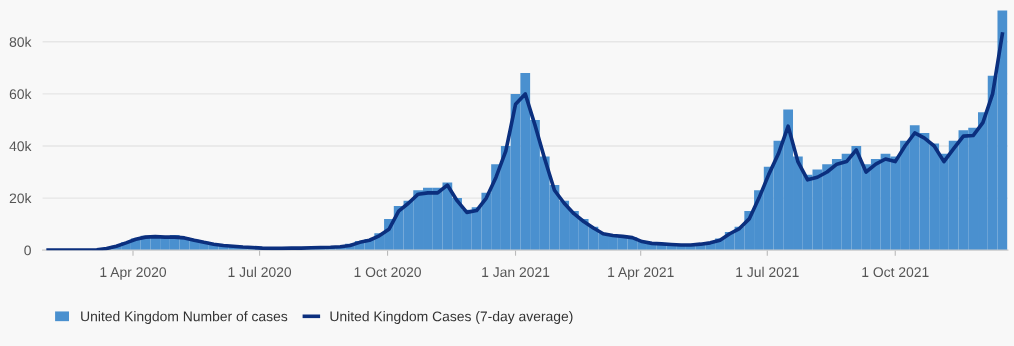 The height and width of the screenshot is (346, 1014). Describe the element at coordinates (767, 272) in the screenshot. I see `x-tick-label: 1 Jul 2021` at that location.